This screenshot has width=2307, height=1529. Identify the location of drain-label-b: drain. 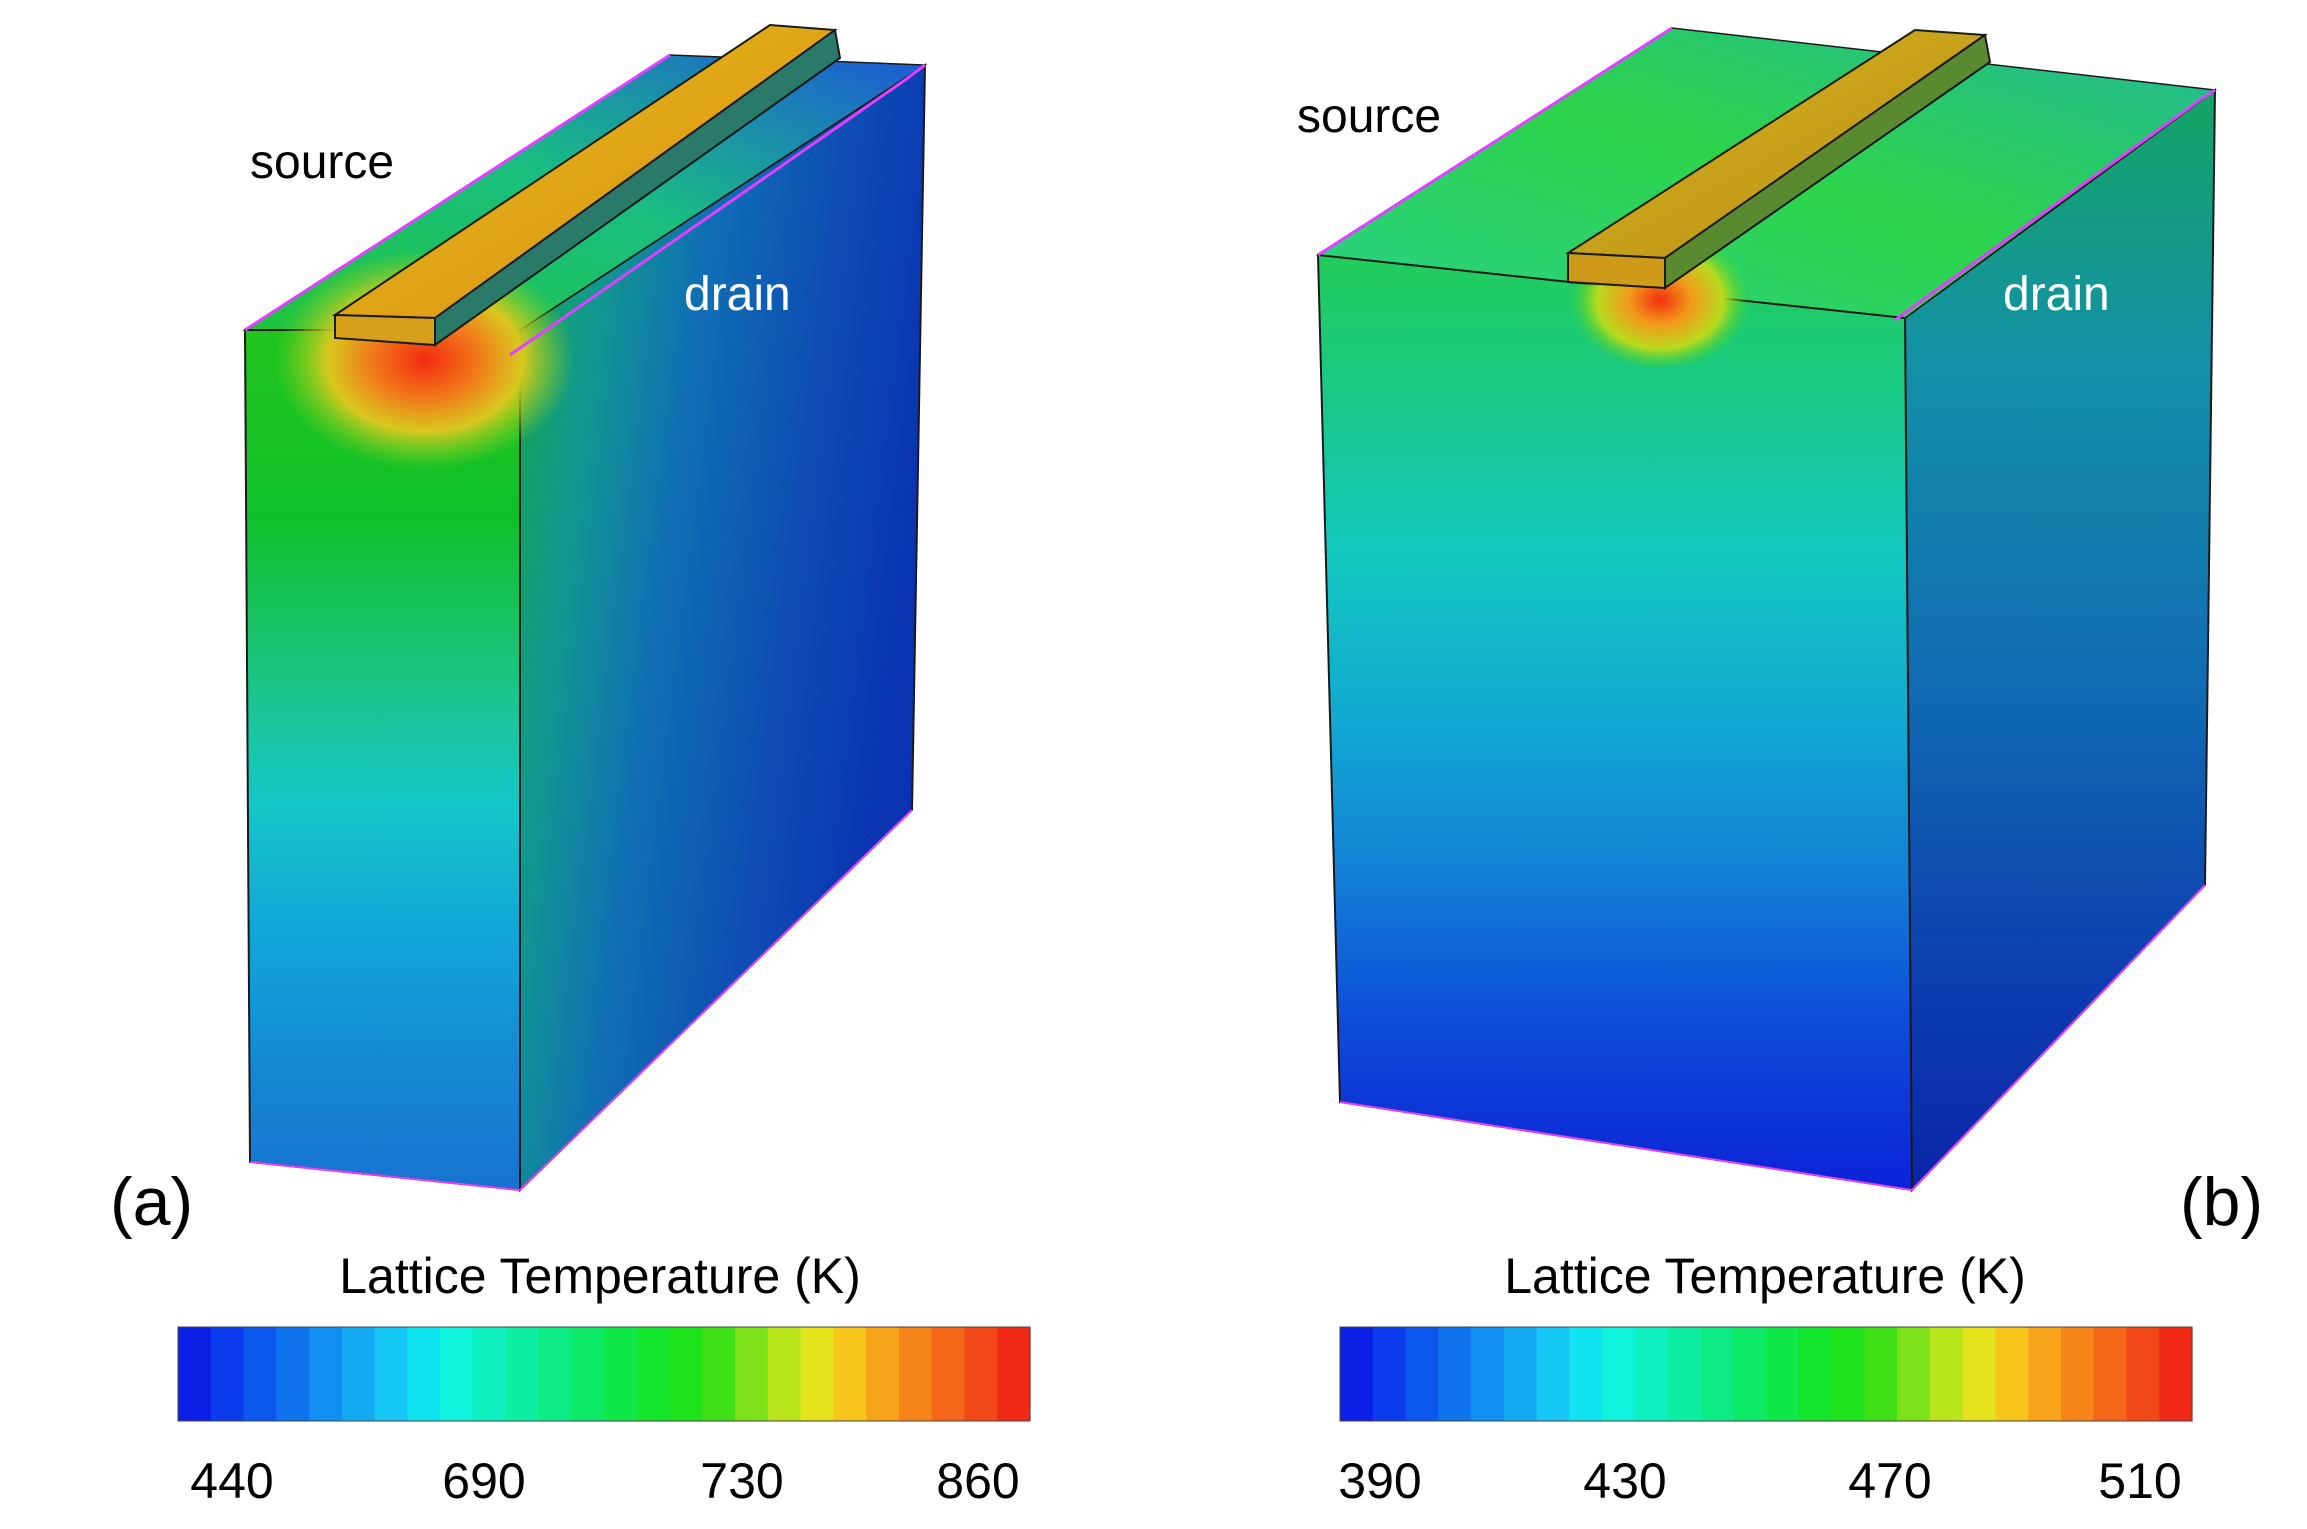
(2056, 294).